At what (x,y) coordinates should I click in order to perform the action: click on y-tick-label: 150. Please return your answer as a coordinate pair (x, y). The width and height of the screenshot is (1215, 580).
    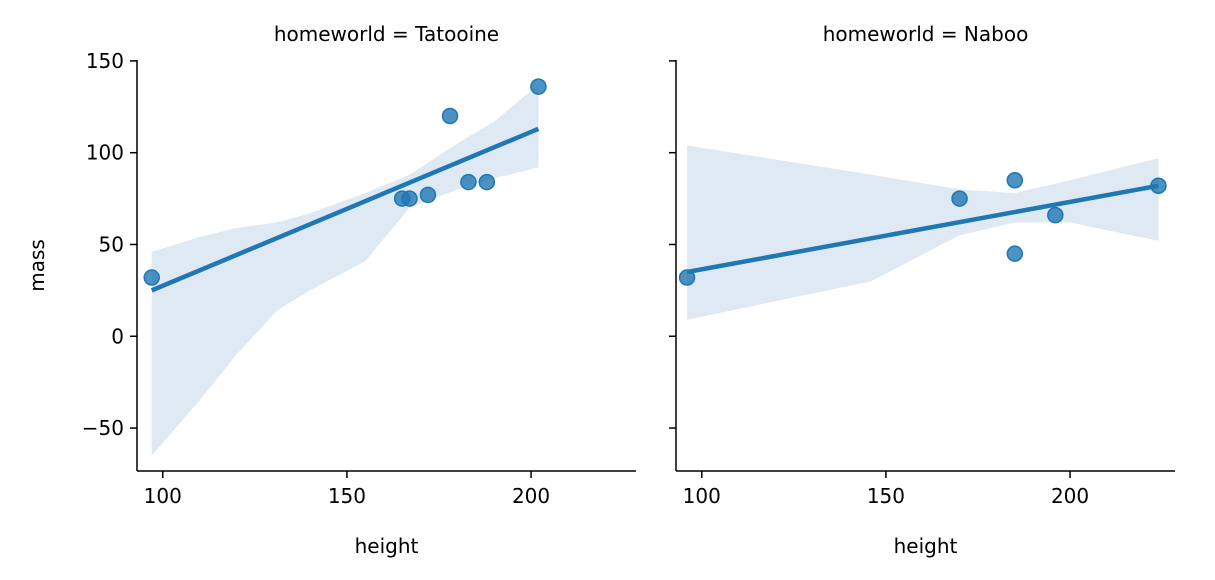
    Looking at the image, I should click on (105, 61).